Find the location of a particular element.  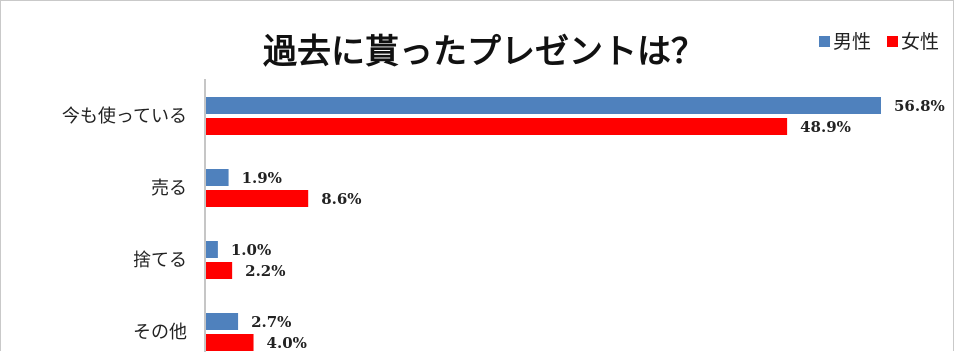

legend-label-female: 女性 is located at coordinates (920, 42).